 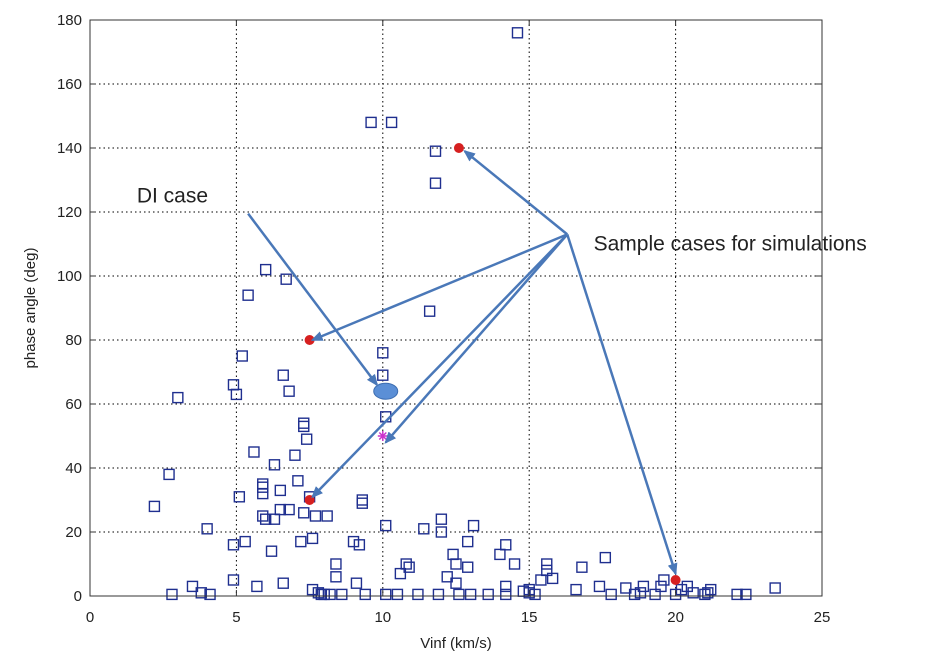 What do you see at coordinates (675, 617) in the screenshot?
I see `x-tick-label: 20` at bounding box center [675, 617].